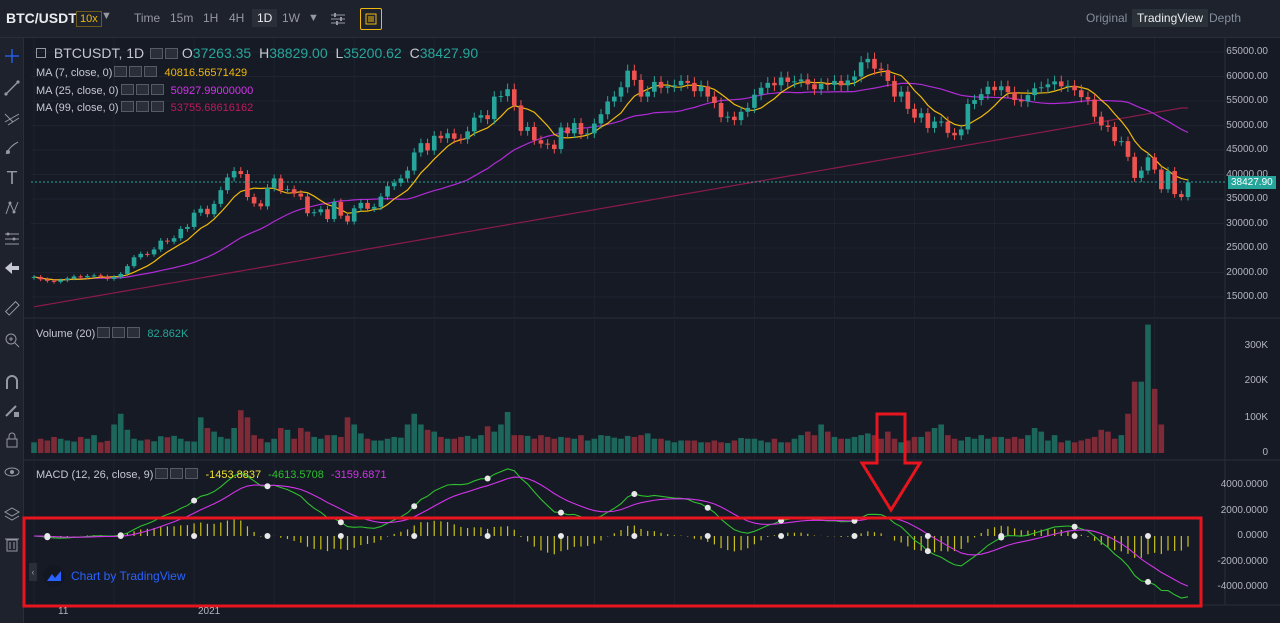 This screenshot has width=1280, height=623. I want to click on magnet-icon, so click(12, 382).